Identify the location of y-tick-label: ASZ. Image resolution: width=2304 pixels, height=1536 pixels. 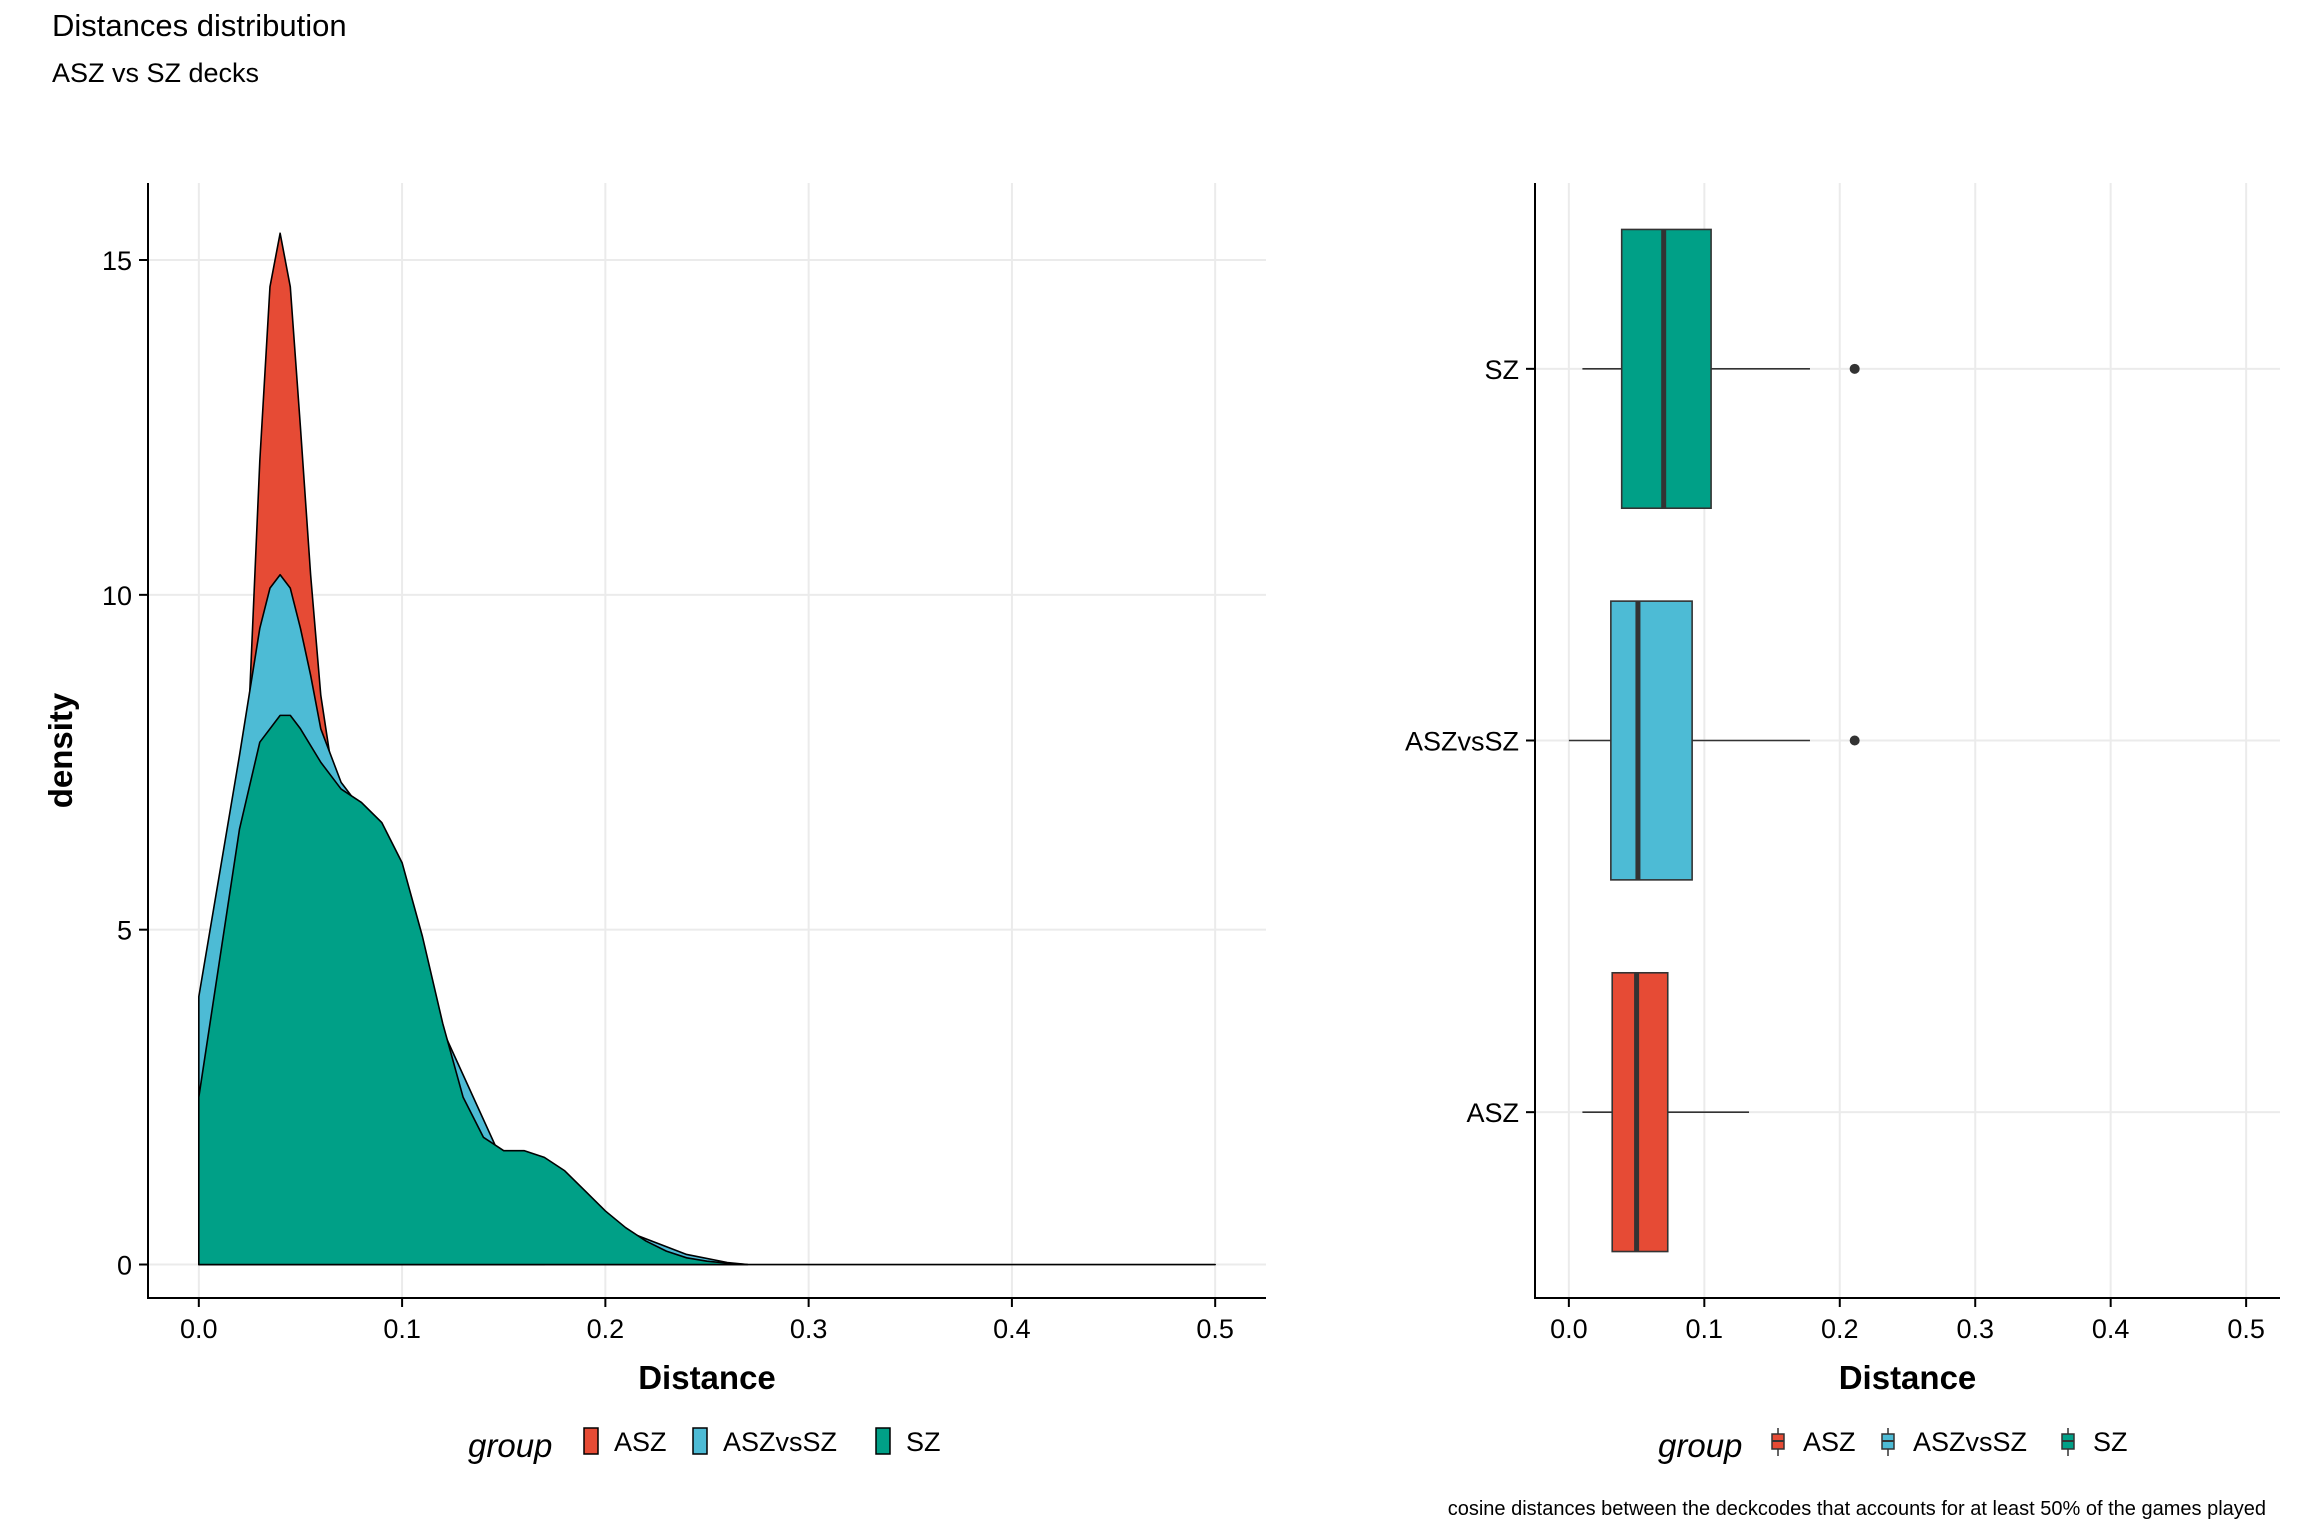
(1492, 1113).